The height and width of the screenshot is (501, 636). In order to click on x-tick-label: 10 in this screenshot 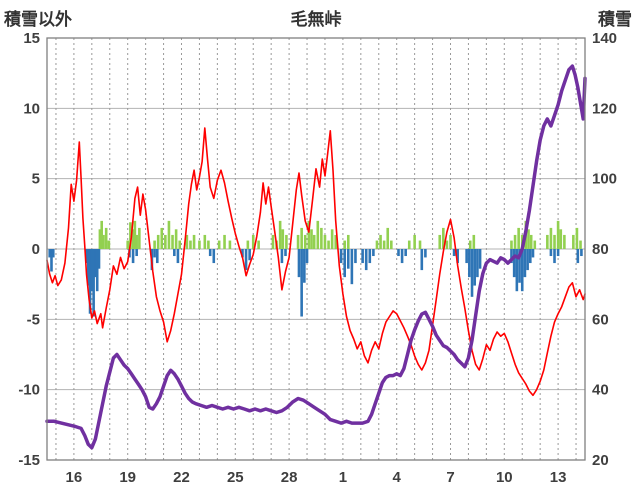, I will do `click(504, 477)`.